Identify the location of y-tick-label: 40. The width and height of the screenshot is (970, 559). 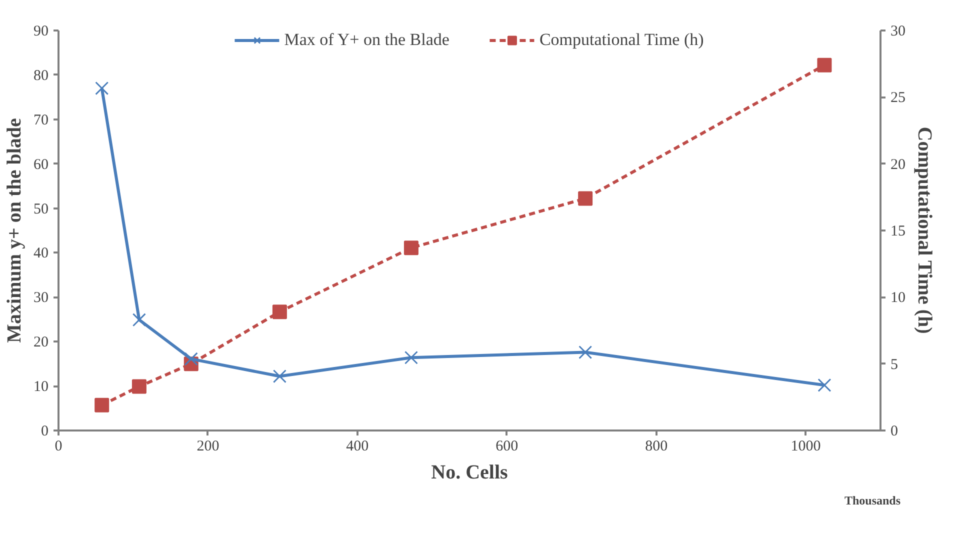
(41, 254).